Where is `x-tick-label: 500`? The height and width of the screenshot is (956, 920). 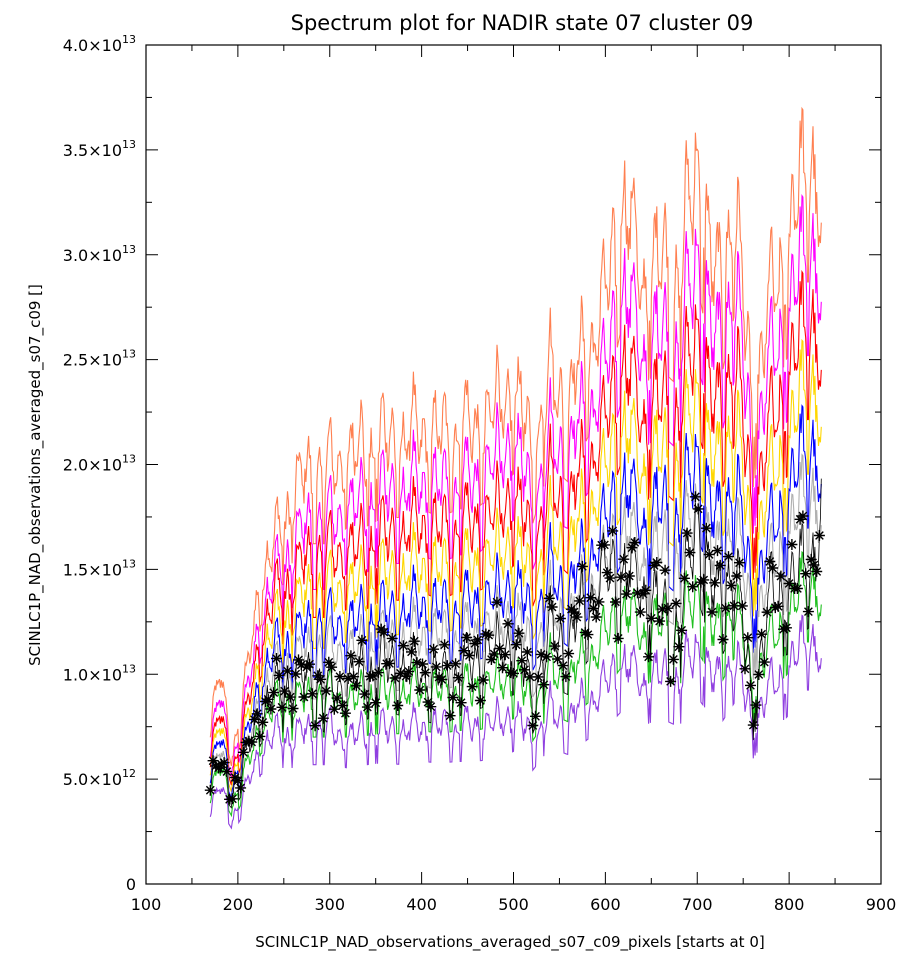
x-tick-label: 500 is located at coordinates (513, 904).